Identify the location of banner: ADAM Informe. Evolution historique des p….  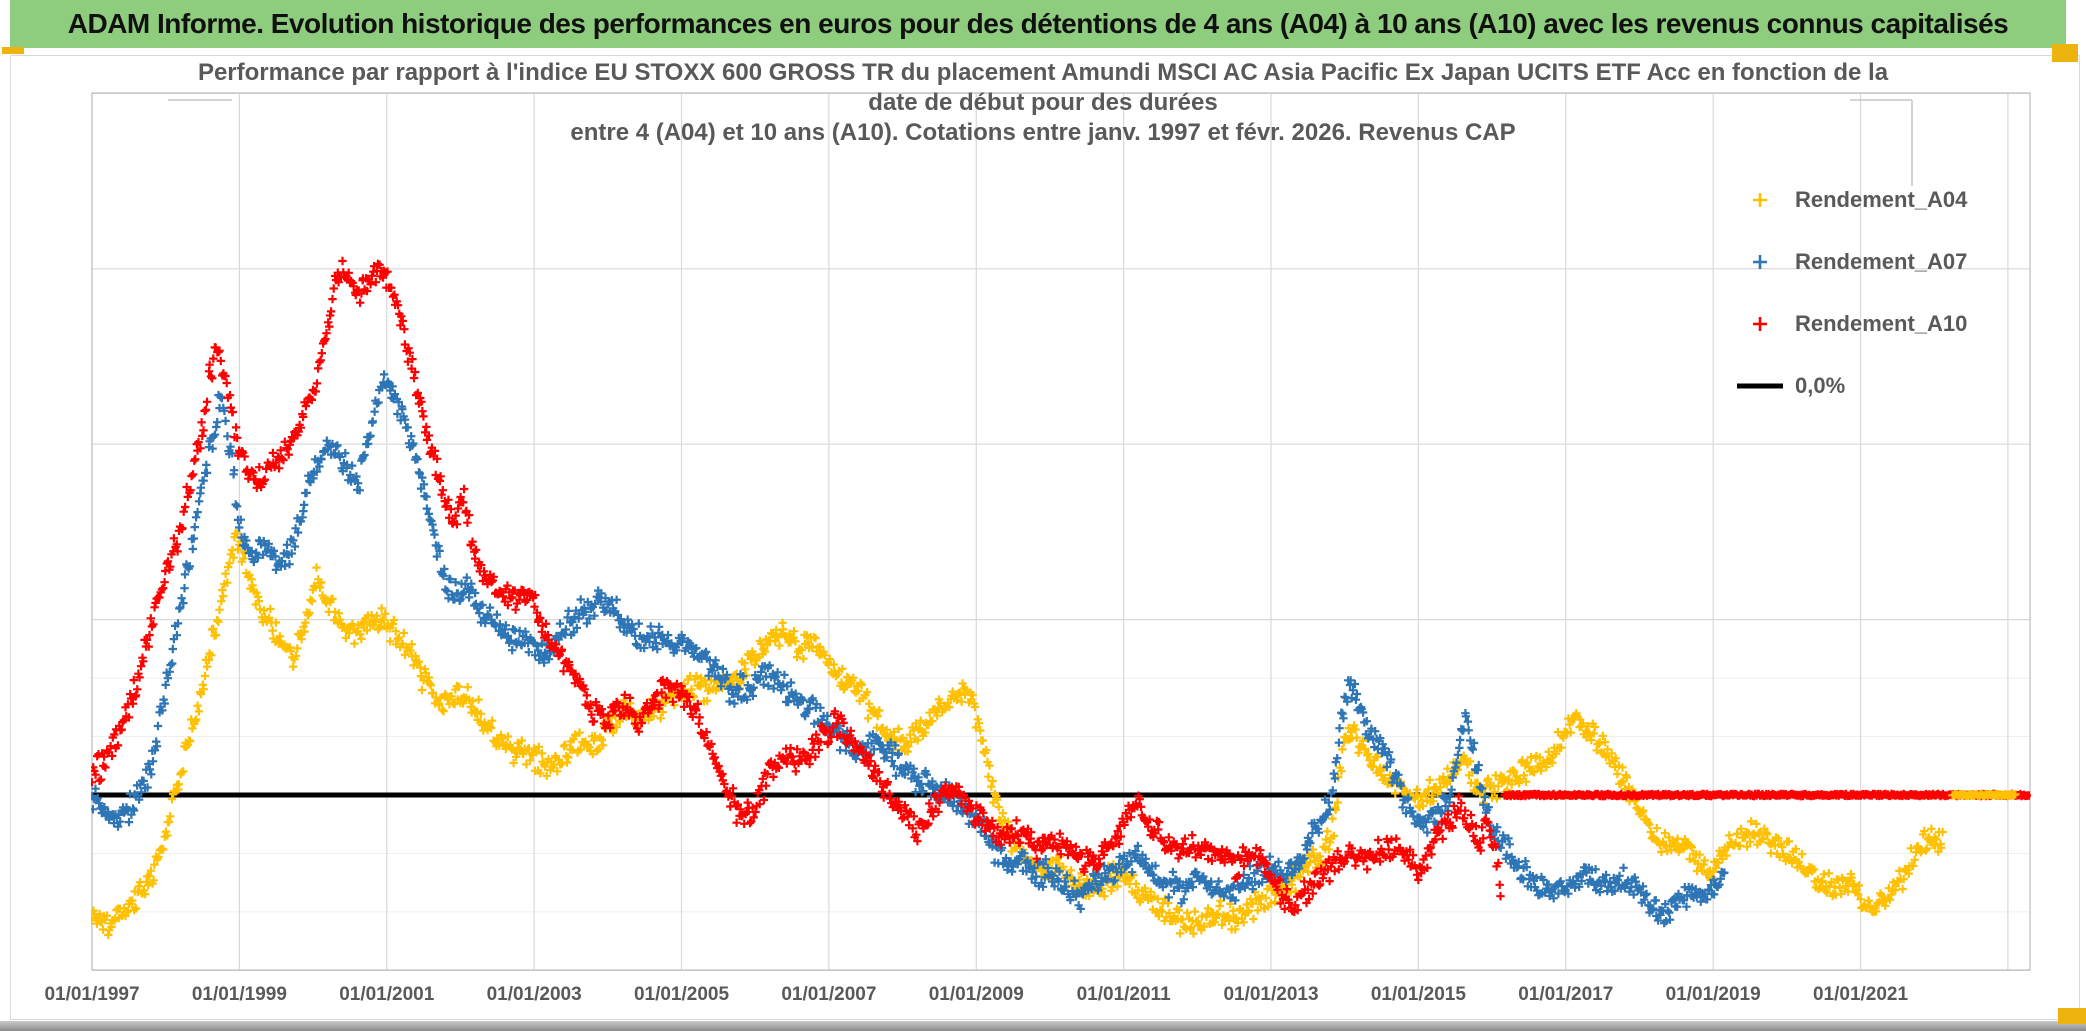
(1038, 24).